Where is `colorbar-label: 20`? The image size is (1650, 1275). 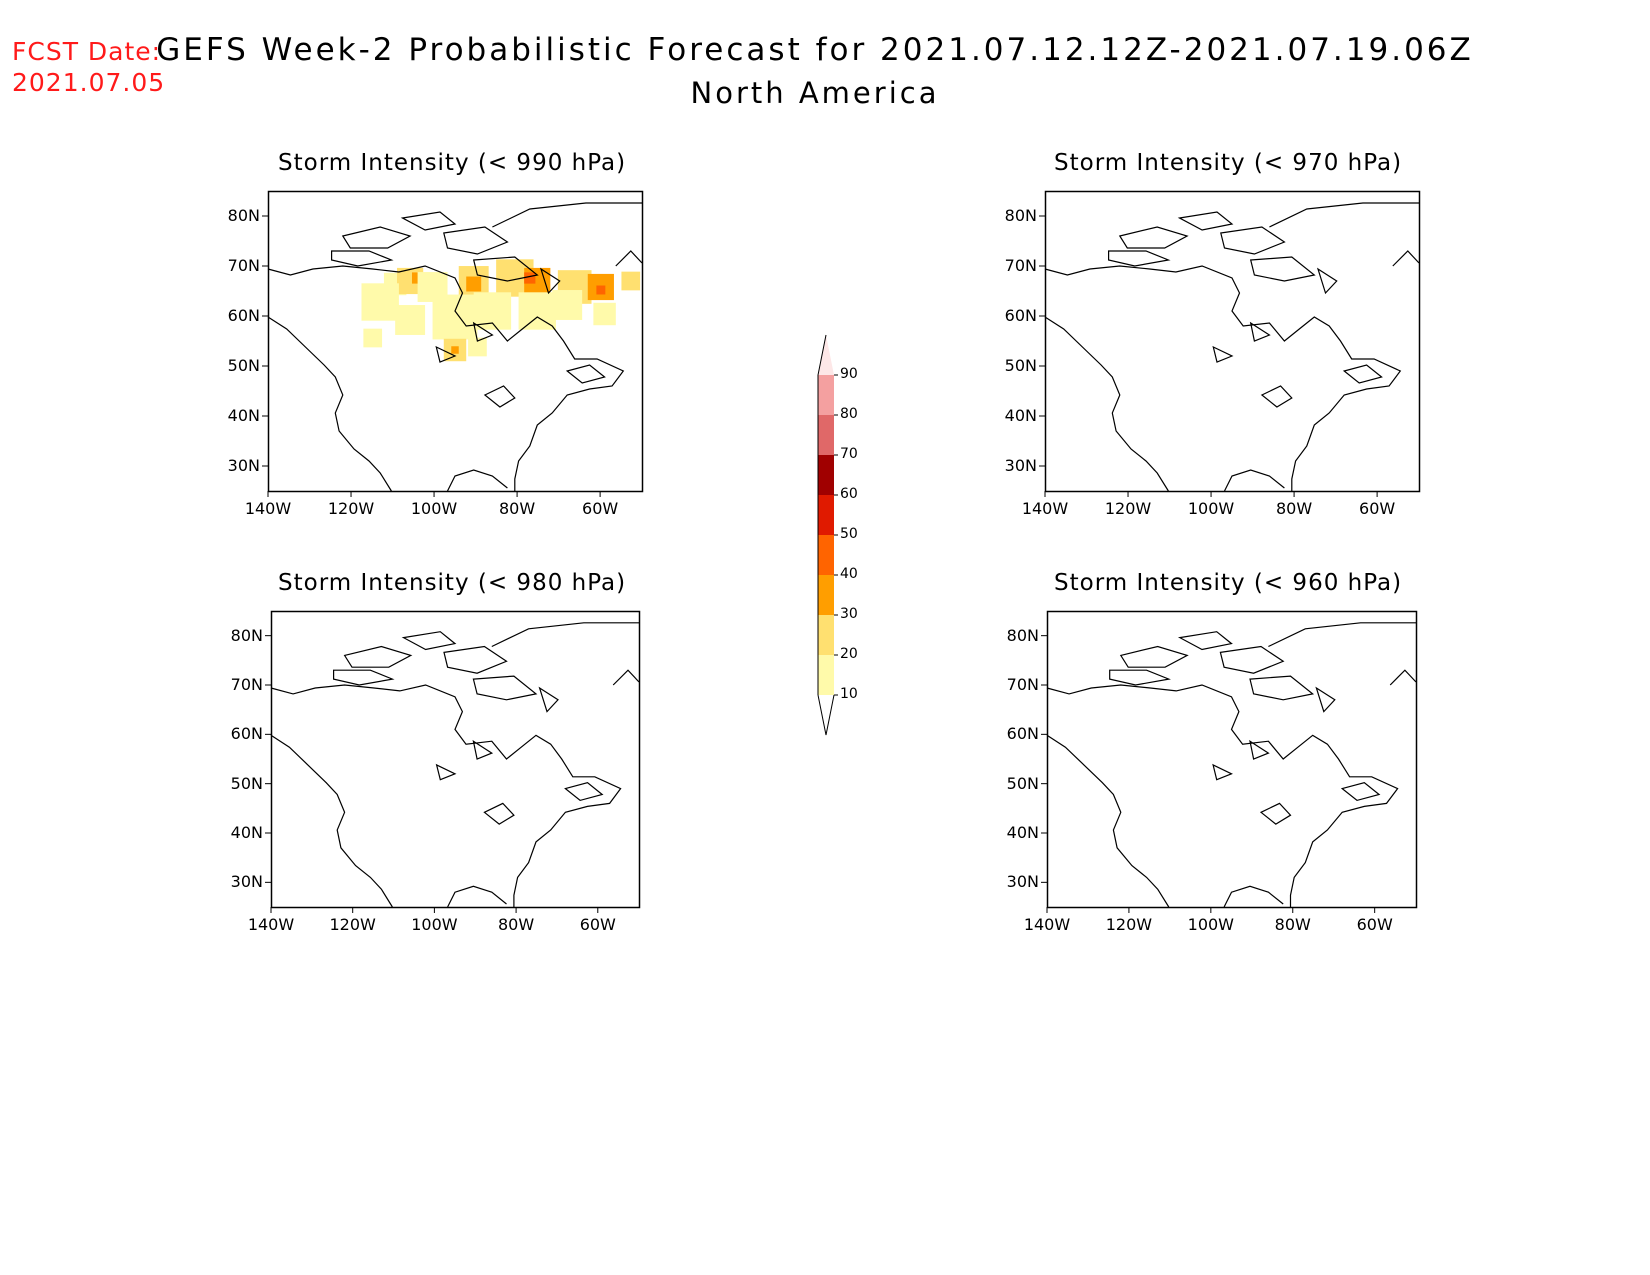 colorbar-label: 20 is located at coordinates (849, 654).